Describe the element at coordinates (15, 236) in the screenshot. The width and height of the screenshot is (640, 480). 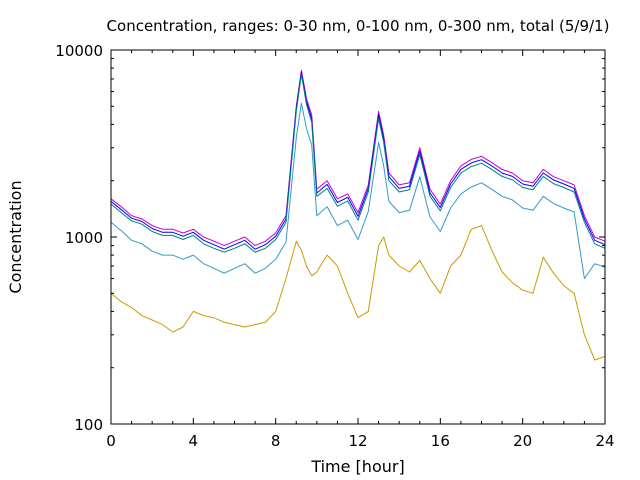
I see `y-axis-label: Concentration` at that location.